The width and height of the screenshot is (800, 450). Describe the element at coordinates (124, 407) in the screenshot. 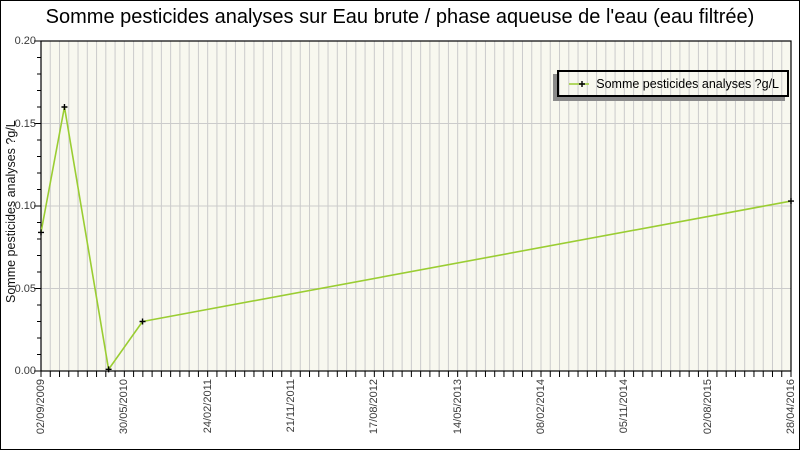

I see `x-tick-label: 30/05/2010` at that location.